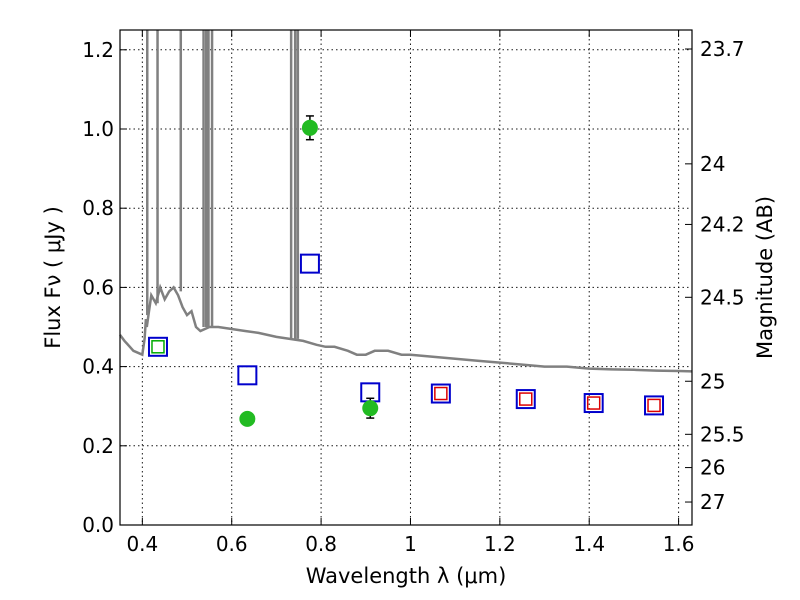 The image size is (800, 600). Describe the element at coordinates (98, 367) in the screenshot. I see `y-tick-label: 0.4` at that location.